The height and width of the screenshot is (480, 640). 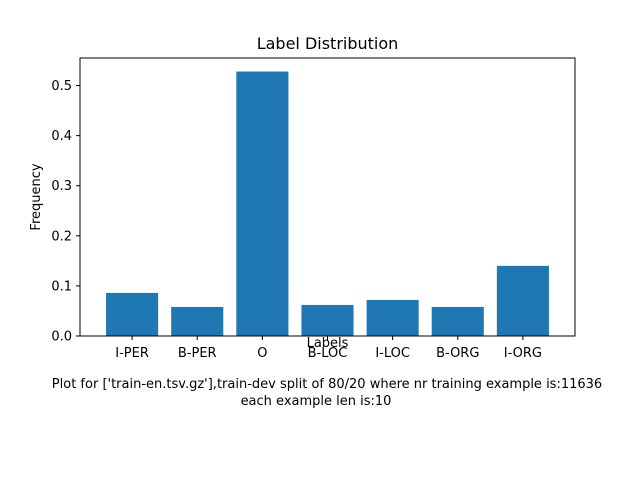 What do you see at coordinates (522, 300) in the screenshot?
I see `bar-i-org` at bounding box center [522, 300].